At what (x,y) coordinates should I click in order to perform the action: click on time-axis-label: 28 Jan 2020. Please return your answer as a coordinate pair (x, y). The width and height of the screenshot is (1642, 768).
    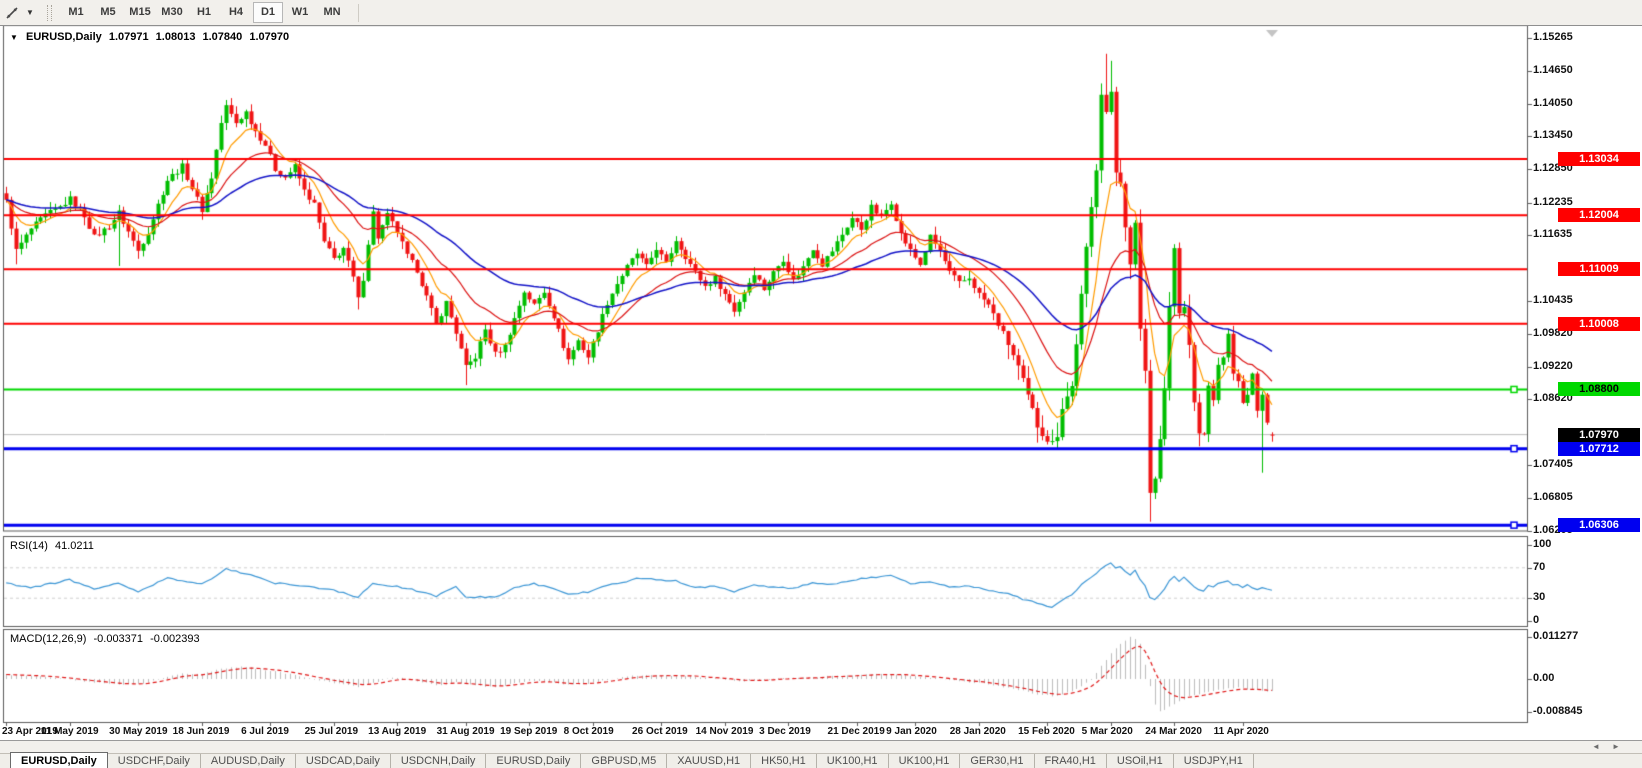
    Looking at the image, I should click on (977, 731).